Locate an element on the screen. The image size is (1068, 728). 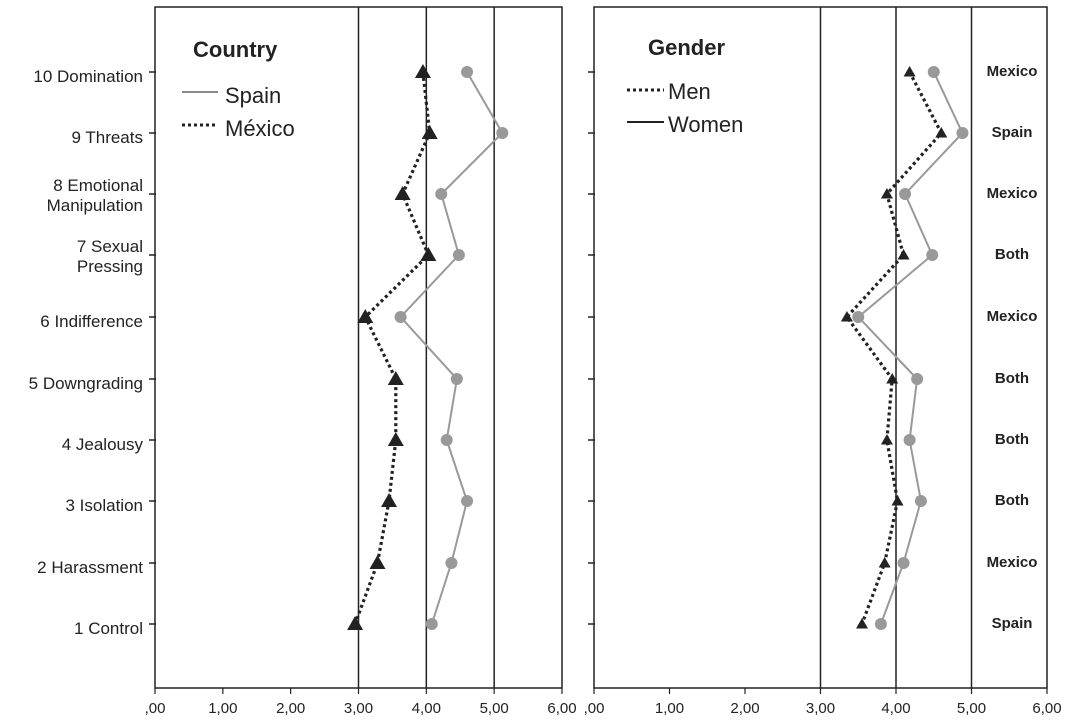
category-label: 5 Downgrading is located at coordinates (86, 383).